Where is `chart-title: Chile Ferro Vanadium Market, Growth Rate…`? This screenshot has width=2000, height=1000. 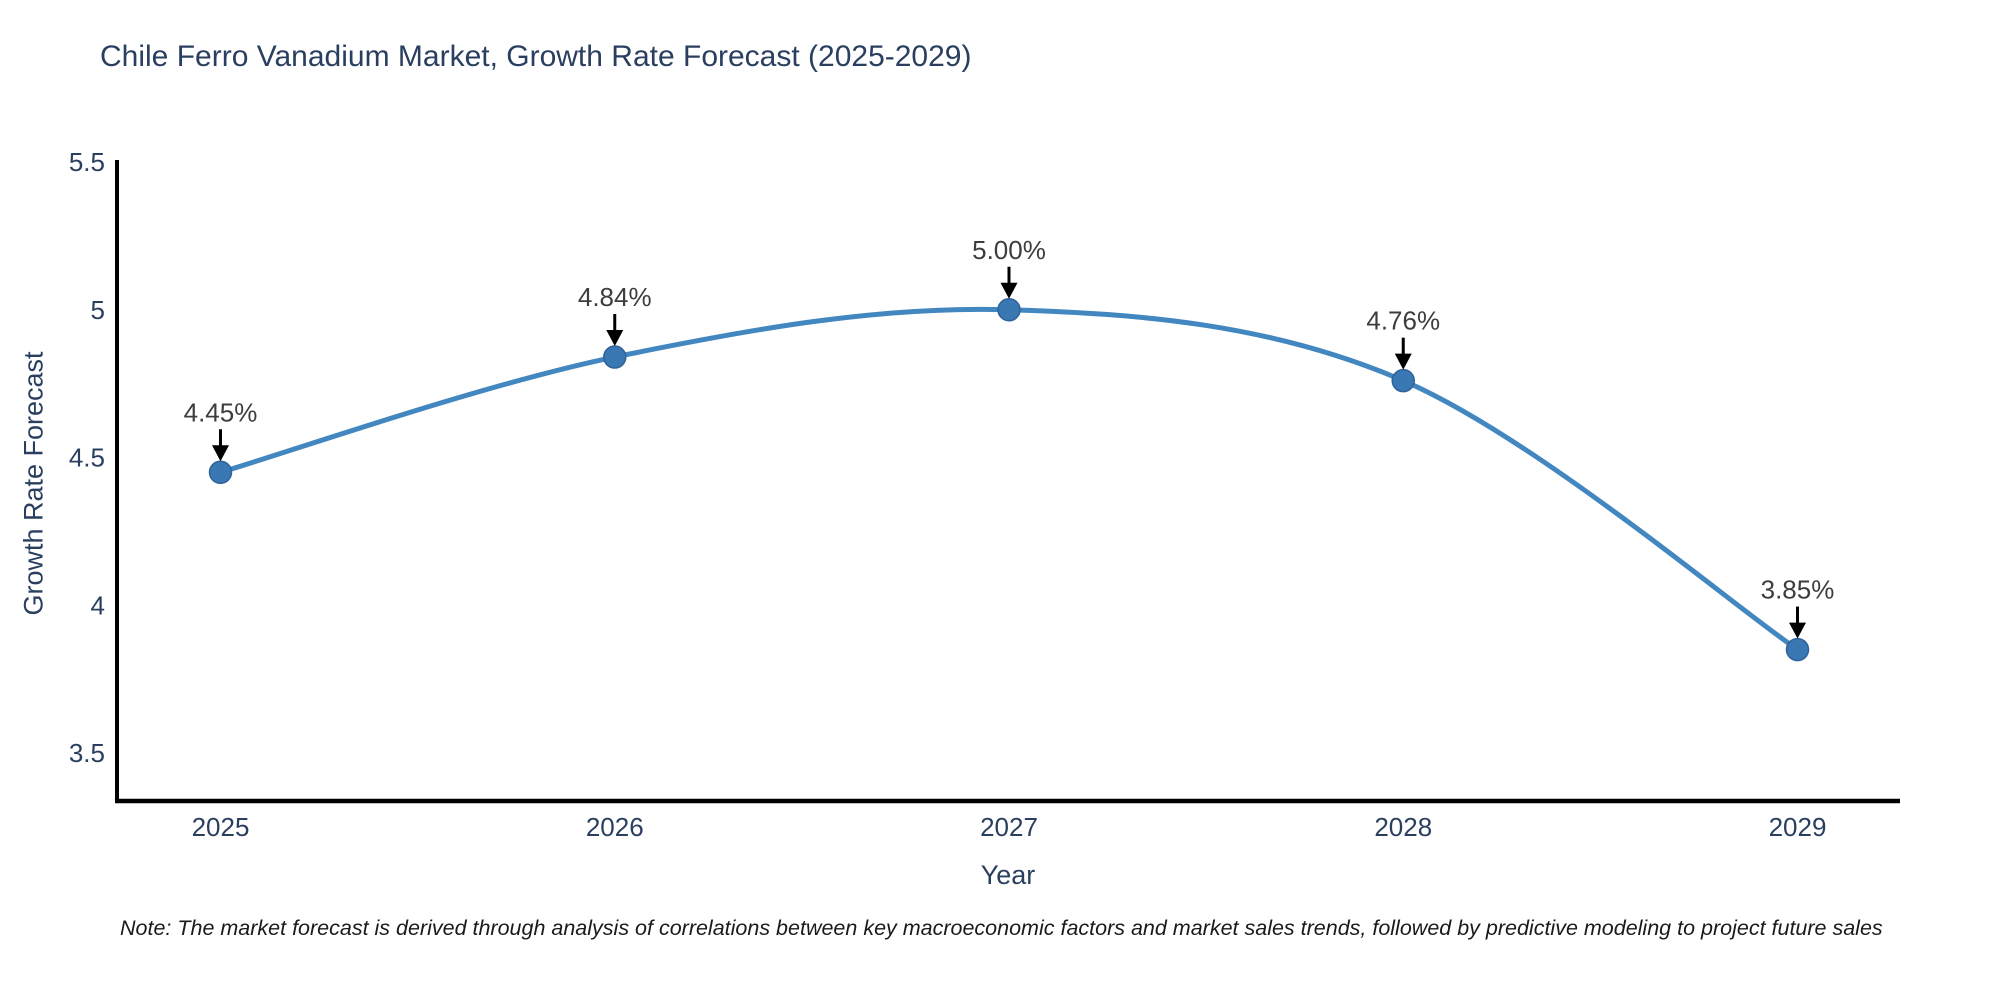 chart-title: Chile Ferro Vanadium Market, Growth Rate… is located at coordinates (536, 56).